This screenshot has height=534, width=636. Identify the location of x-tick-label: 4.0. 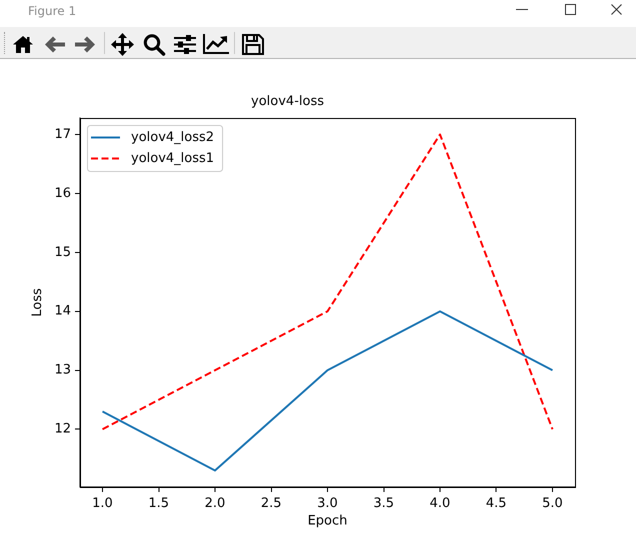
(440, 504).